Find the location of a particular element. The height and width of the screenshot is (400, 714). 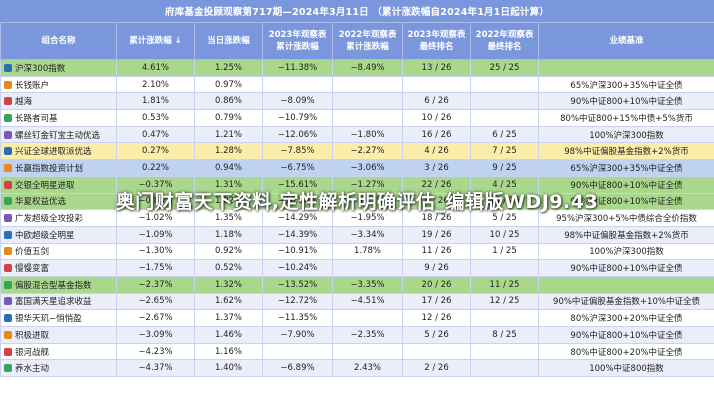

value-cell-r23: 10 / 26 is located at coordinates (436, 118).